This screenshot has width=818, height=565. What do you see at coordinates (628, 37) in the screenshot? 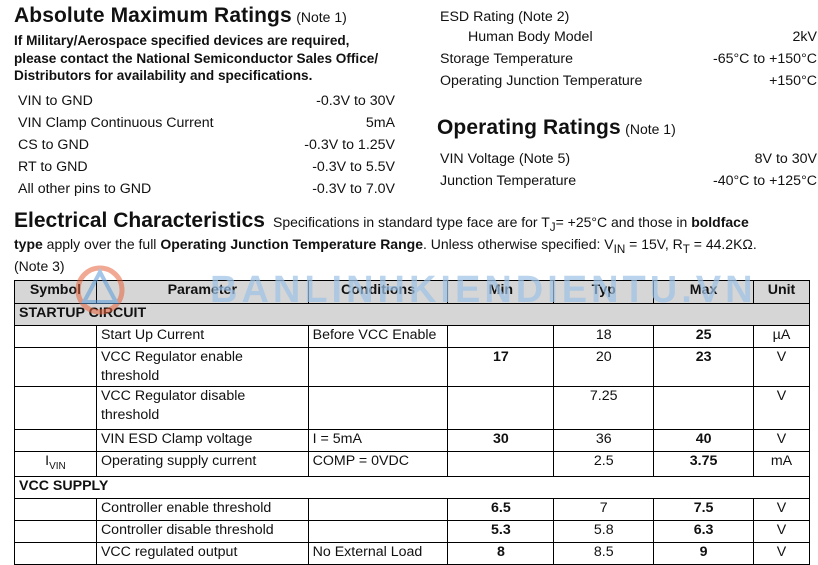
I see `rating-row: Human Body Model 2kV` at bounding box center [628, 37].